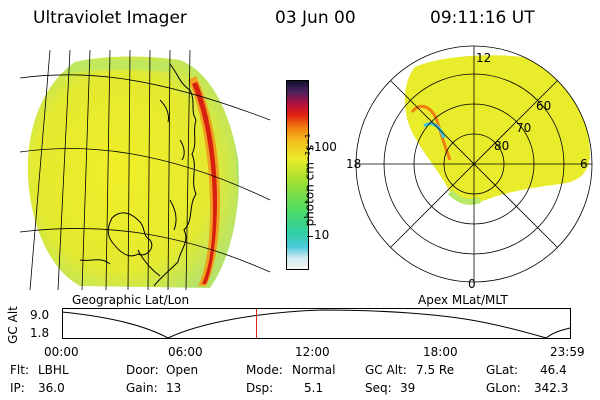  What do you see at coordinates (142, 388) in the screenshot?
I see `gain-label: Gain:` at bounding box center [142, 388].